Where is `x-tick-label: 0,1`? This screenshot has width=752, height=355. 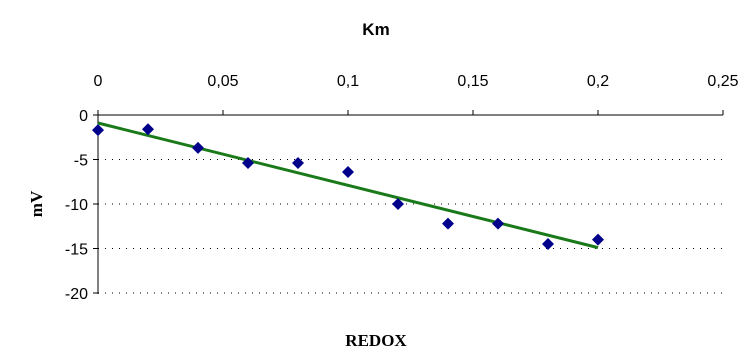
x-tick-label: 0,1 is located at coordinates (348, 81).